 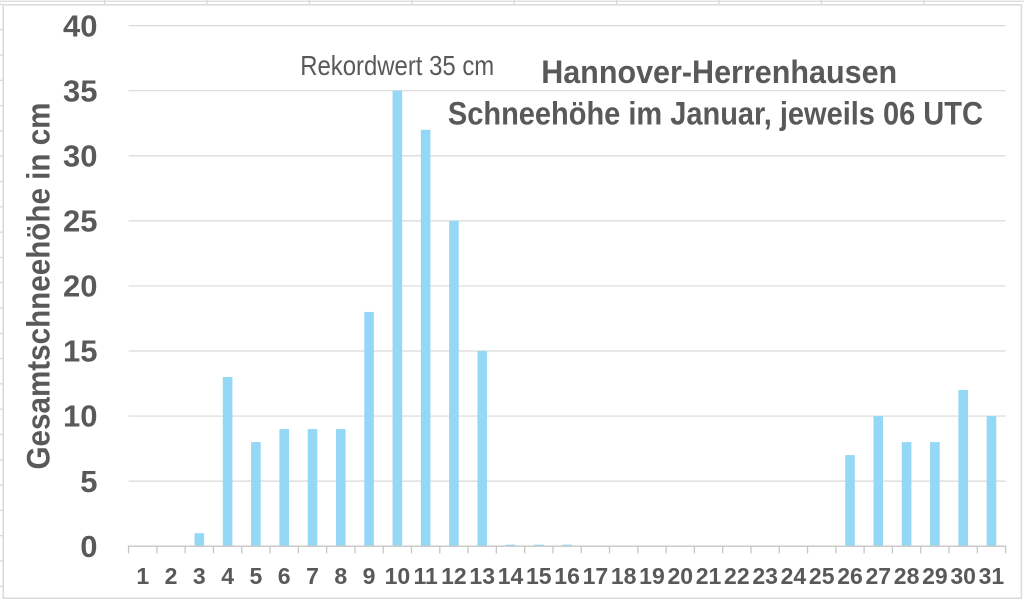 I want to click on svg-text: 3, so click(x=199, y=576).